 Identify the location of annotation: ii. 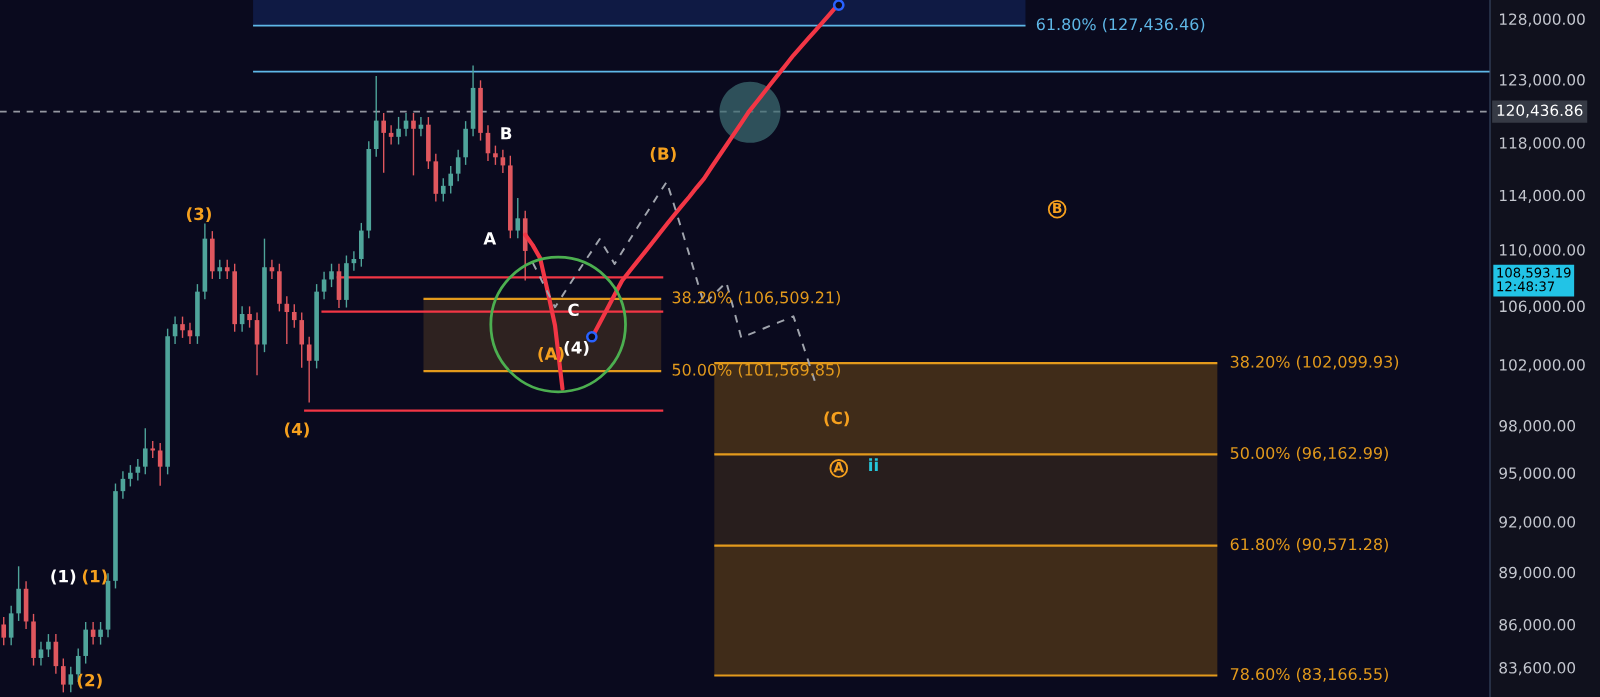
(873, 464).